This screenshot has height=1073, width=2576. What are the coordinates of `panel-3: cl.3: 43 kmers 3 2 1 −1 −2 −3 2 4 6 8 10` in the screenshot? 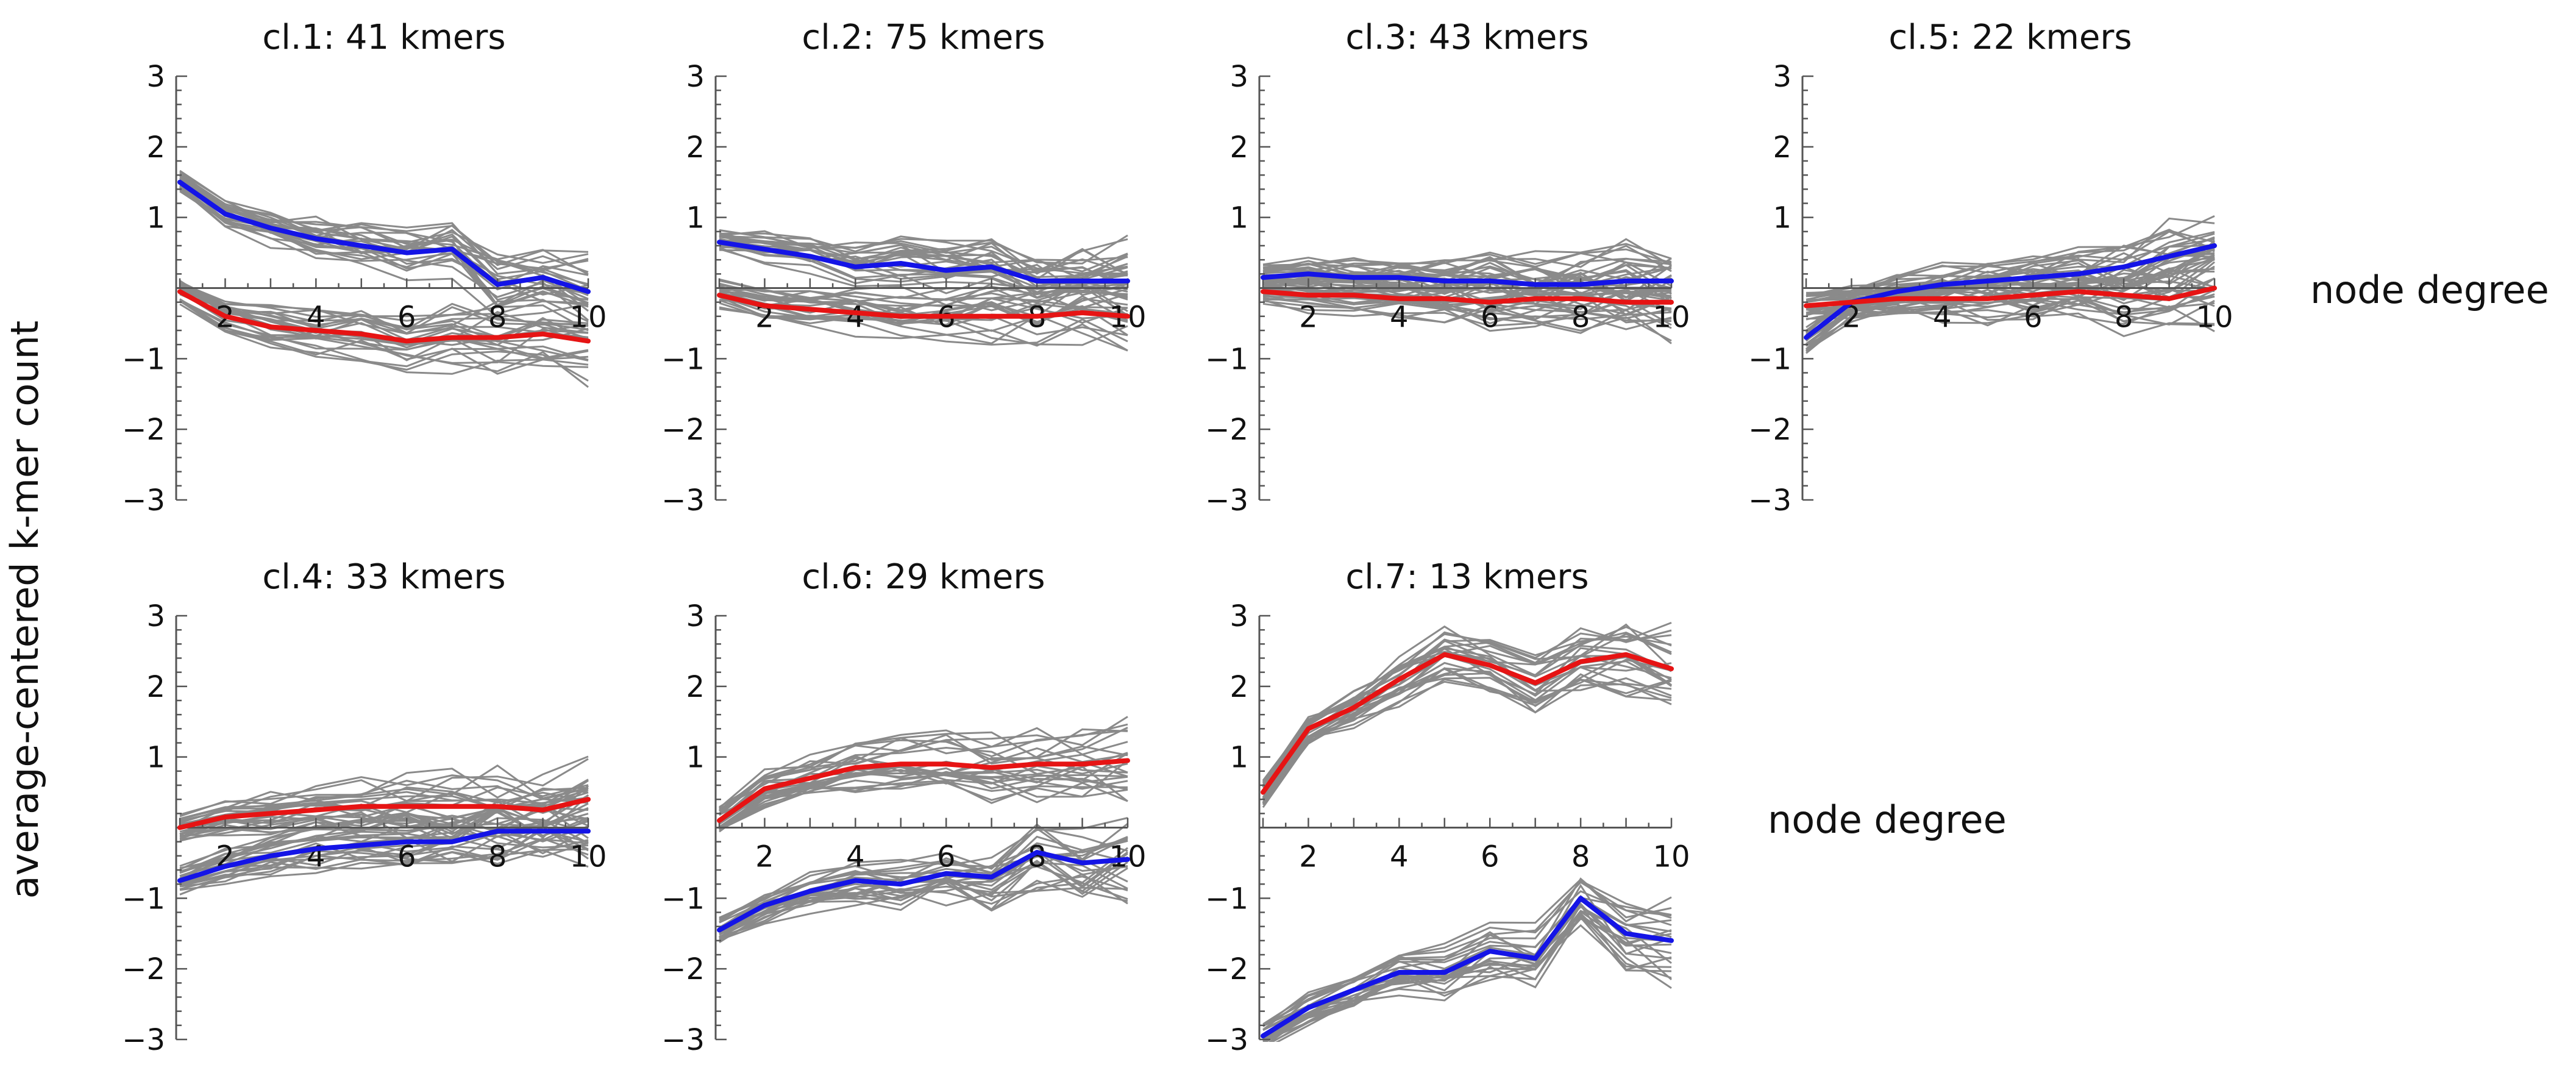 It's located at (1447, 268).